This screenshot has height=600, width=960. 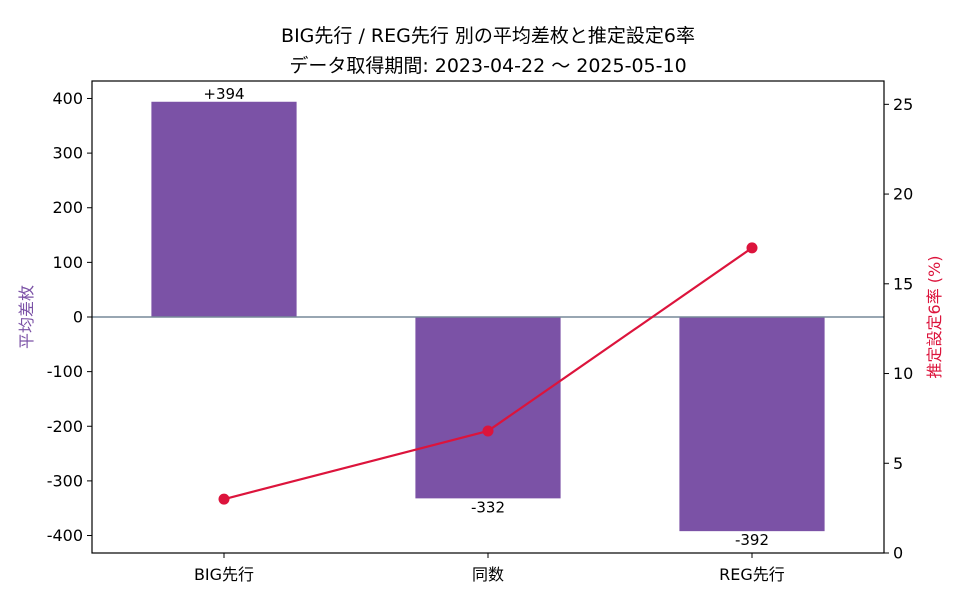 I want to click on x-tick-label-0: BIG先行, so click(x=224, y=574).